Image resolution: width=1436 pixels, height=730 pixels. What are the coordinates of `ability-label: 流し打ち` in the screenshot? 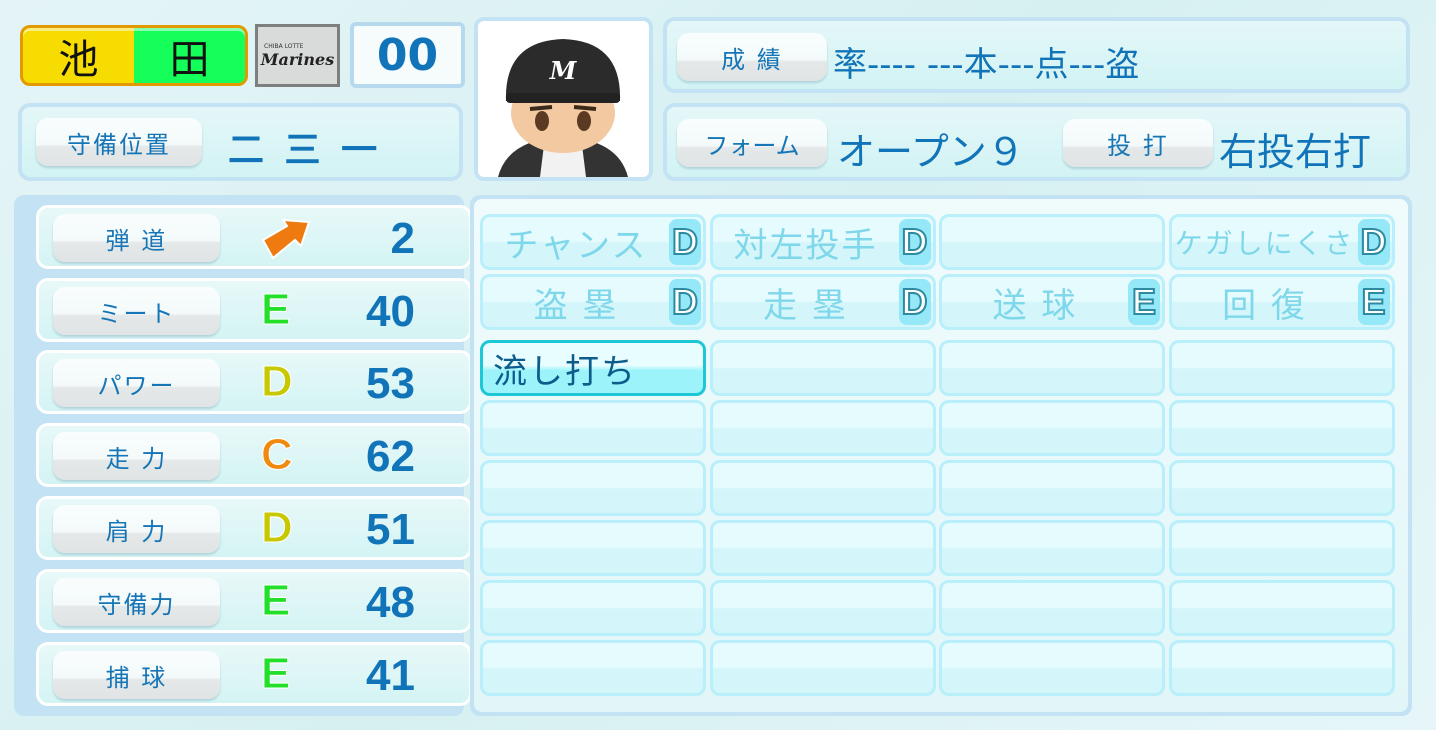 It's located at (565, 371).